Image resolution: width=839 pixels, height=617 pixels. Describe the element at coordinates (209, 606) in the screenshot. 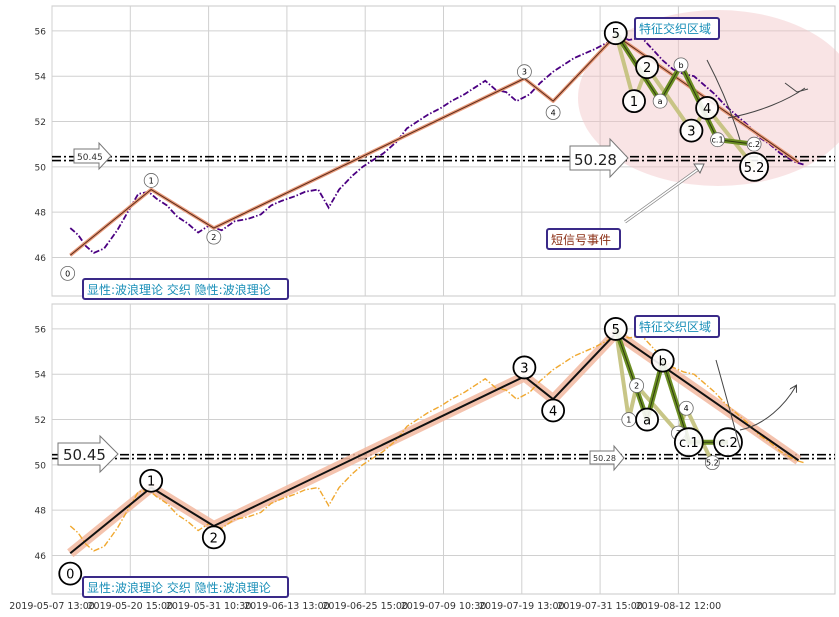

I see `x-tick-label: 2019-05-31 10:30` at that location.